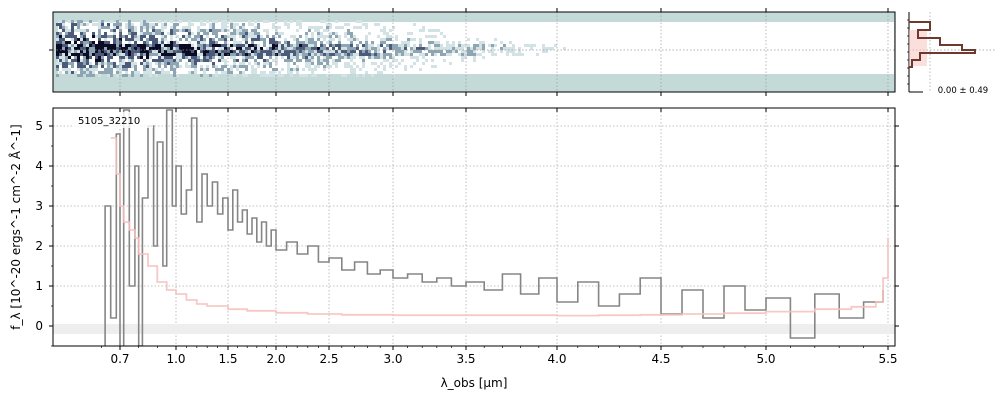  I want to click on y-tick-label: 2, so click(39, 246).